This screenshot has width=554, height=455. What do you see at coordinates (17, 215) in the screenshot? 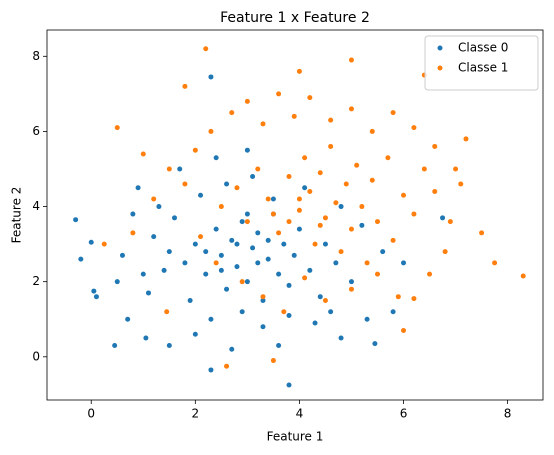
I see `y-axis-label: Feature 2` at bounding box center [17, 215].